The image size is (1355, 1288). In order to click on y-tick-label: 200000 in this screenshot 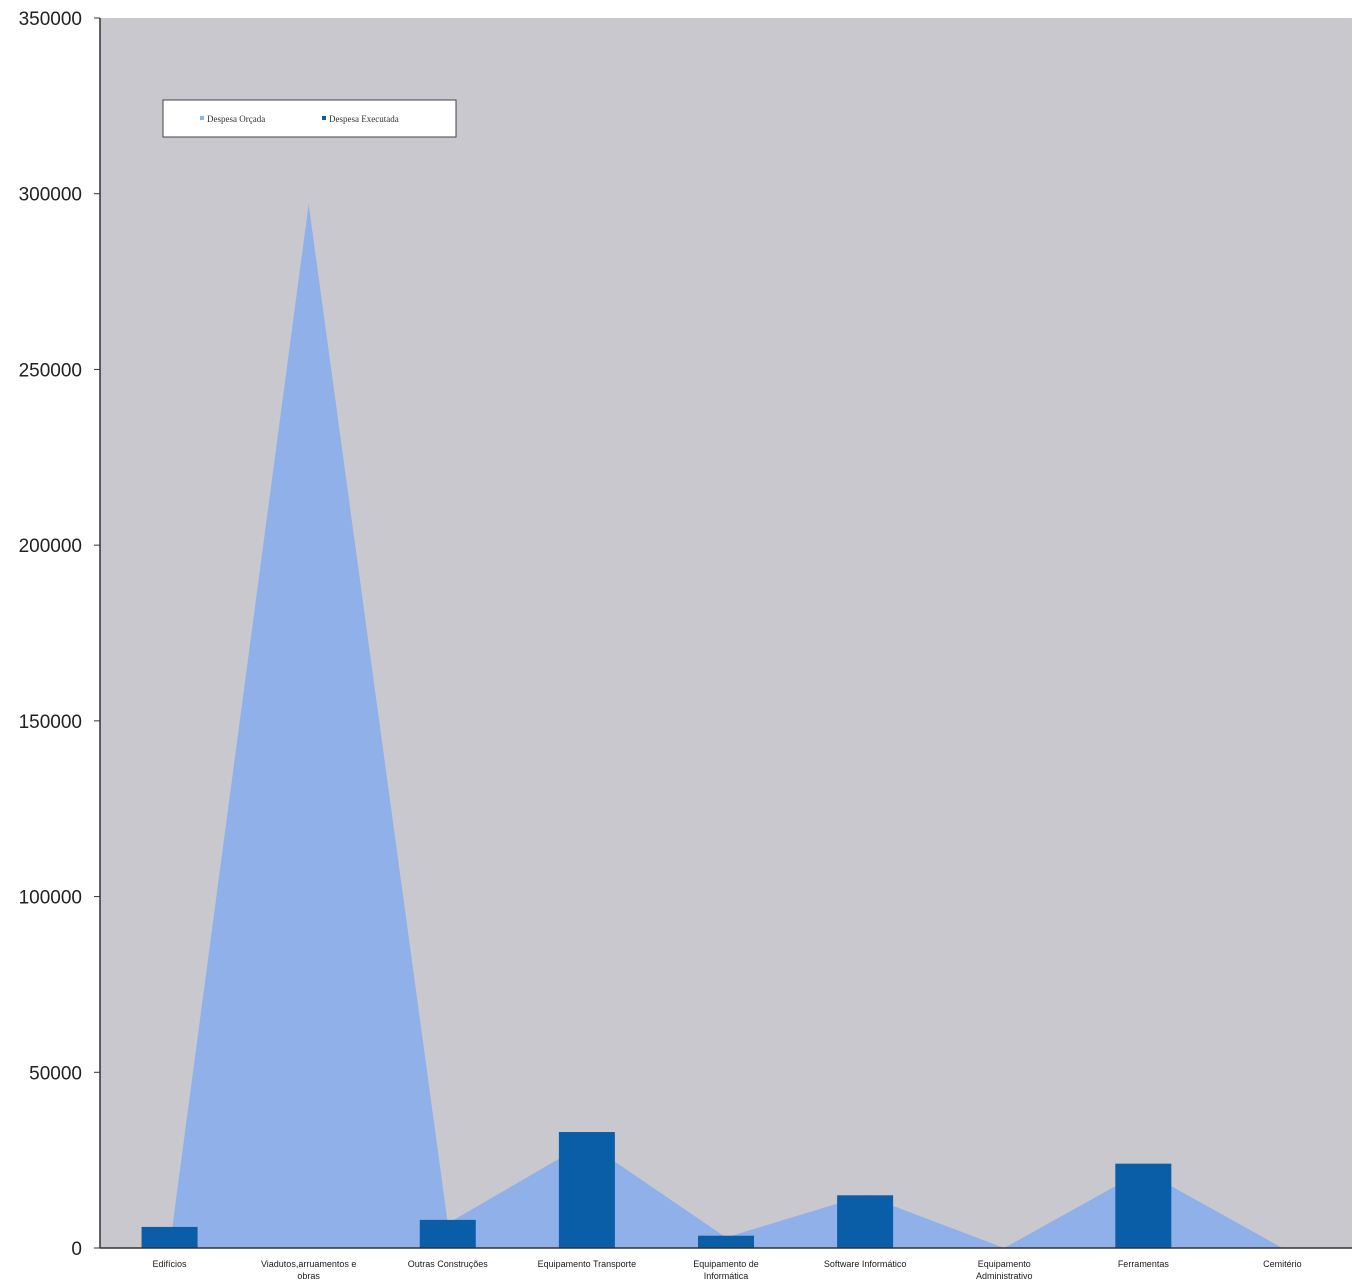, I will do `click(50, 546)`.